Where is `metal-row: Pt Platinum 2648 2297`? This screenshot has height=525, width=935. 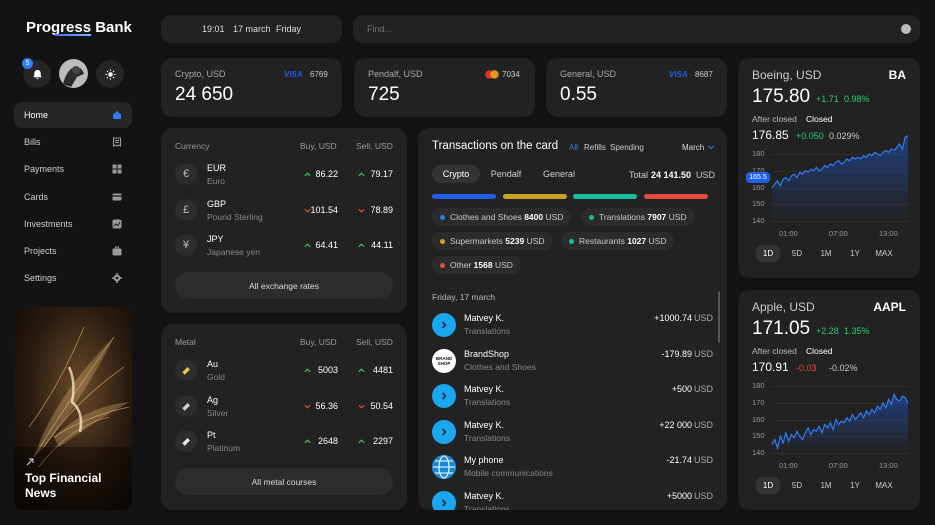
metal-row: Pt Platinum 2648 2297 is located at coordinates (284, 444).